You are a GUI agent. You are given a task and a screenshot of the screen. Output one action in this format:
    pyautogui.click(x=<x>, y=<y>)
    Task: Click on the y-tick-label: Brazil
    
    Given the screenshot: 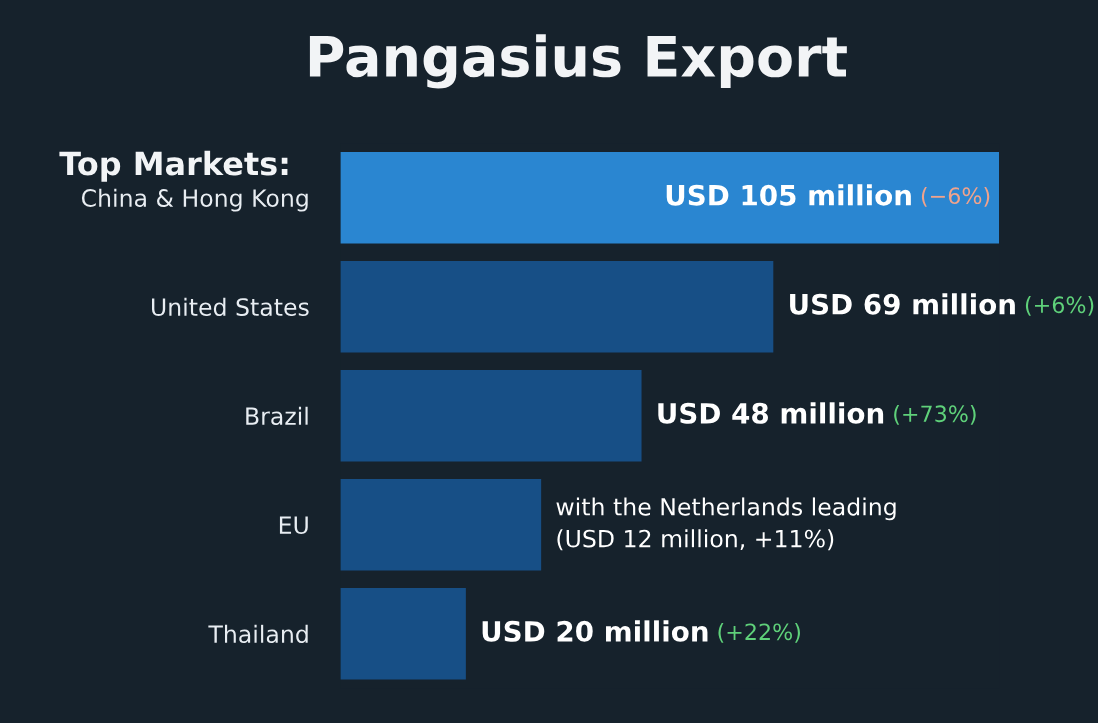 What is the action you would take?
    pyautogui.click(x=277, y=416)
    